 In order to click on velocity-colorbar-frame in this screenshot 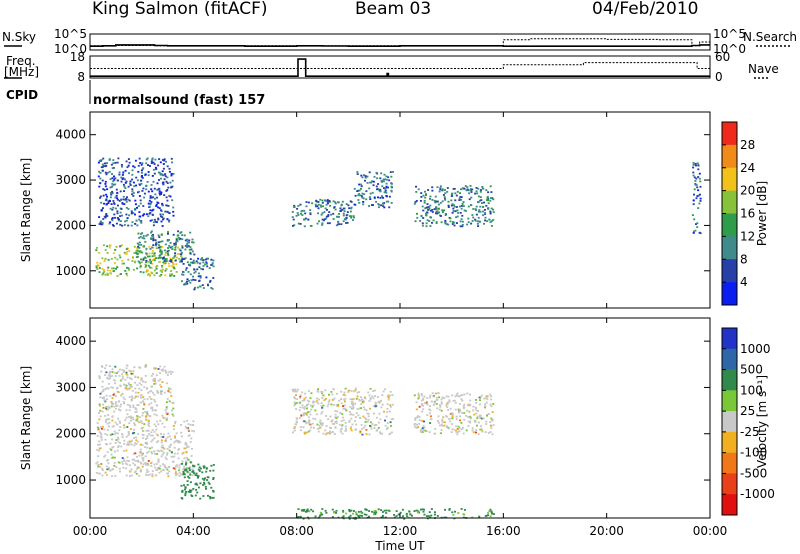, I will do `click(729, 421)`.